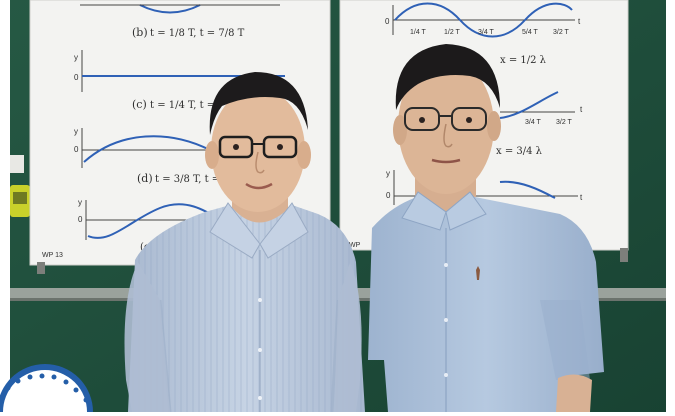 Image resolution: width=675 pixels, height=416 pixels. I want to click on right-tick-2: 1/2 T, so click(452, 32).